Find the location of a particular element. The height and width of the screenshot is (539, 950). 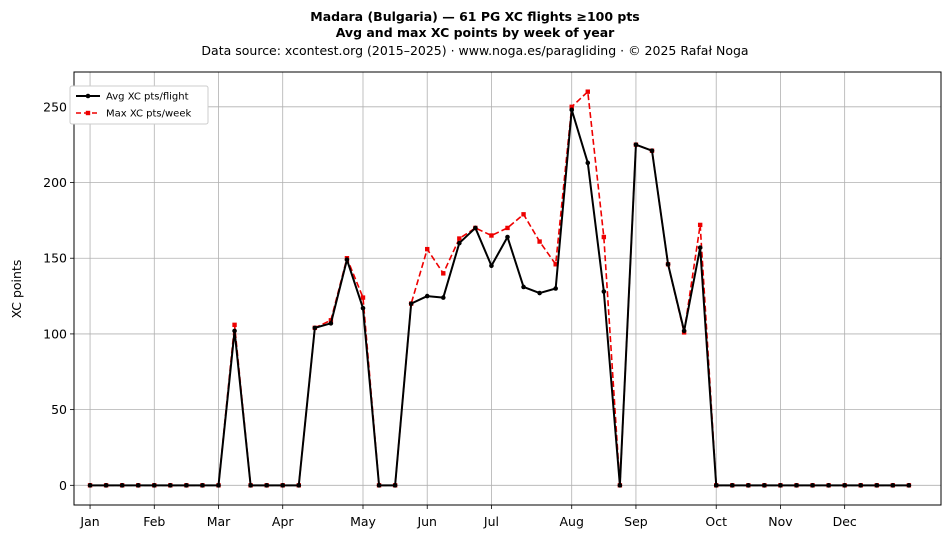

legend: Avg XC pts/flight Max XC pts/week is located at coordinates (139, 105).